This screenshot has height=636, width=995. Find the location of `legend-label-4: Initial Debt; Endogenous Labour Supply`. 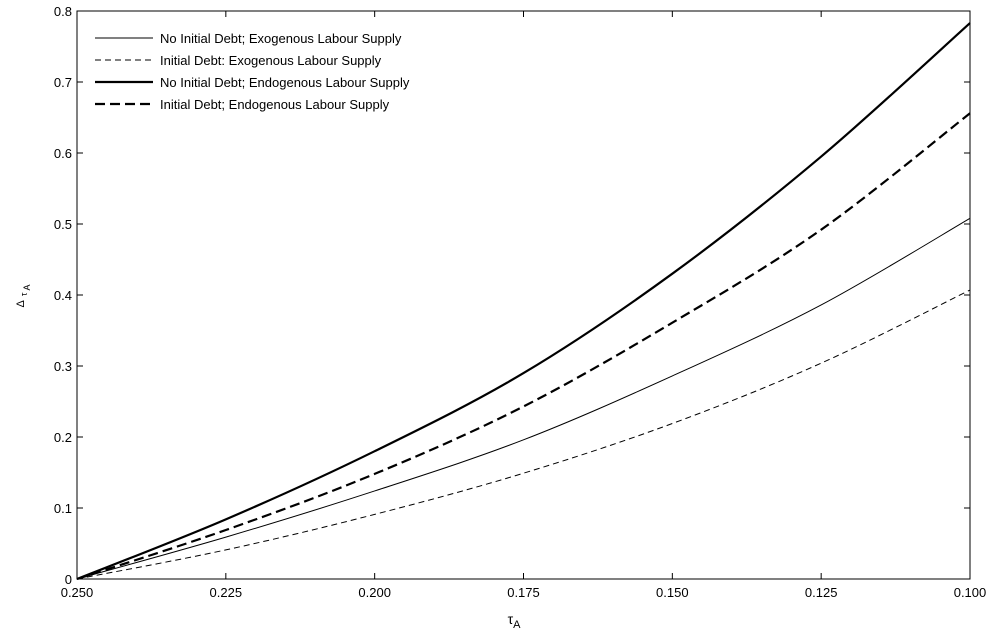

legend-label-4: Initial Debt; Endogenous Labour Supply is located at coordinates (275, 104).